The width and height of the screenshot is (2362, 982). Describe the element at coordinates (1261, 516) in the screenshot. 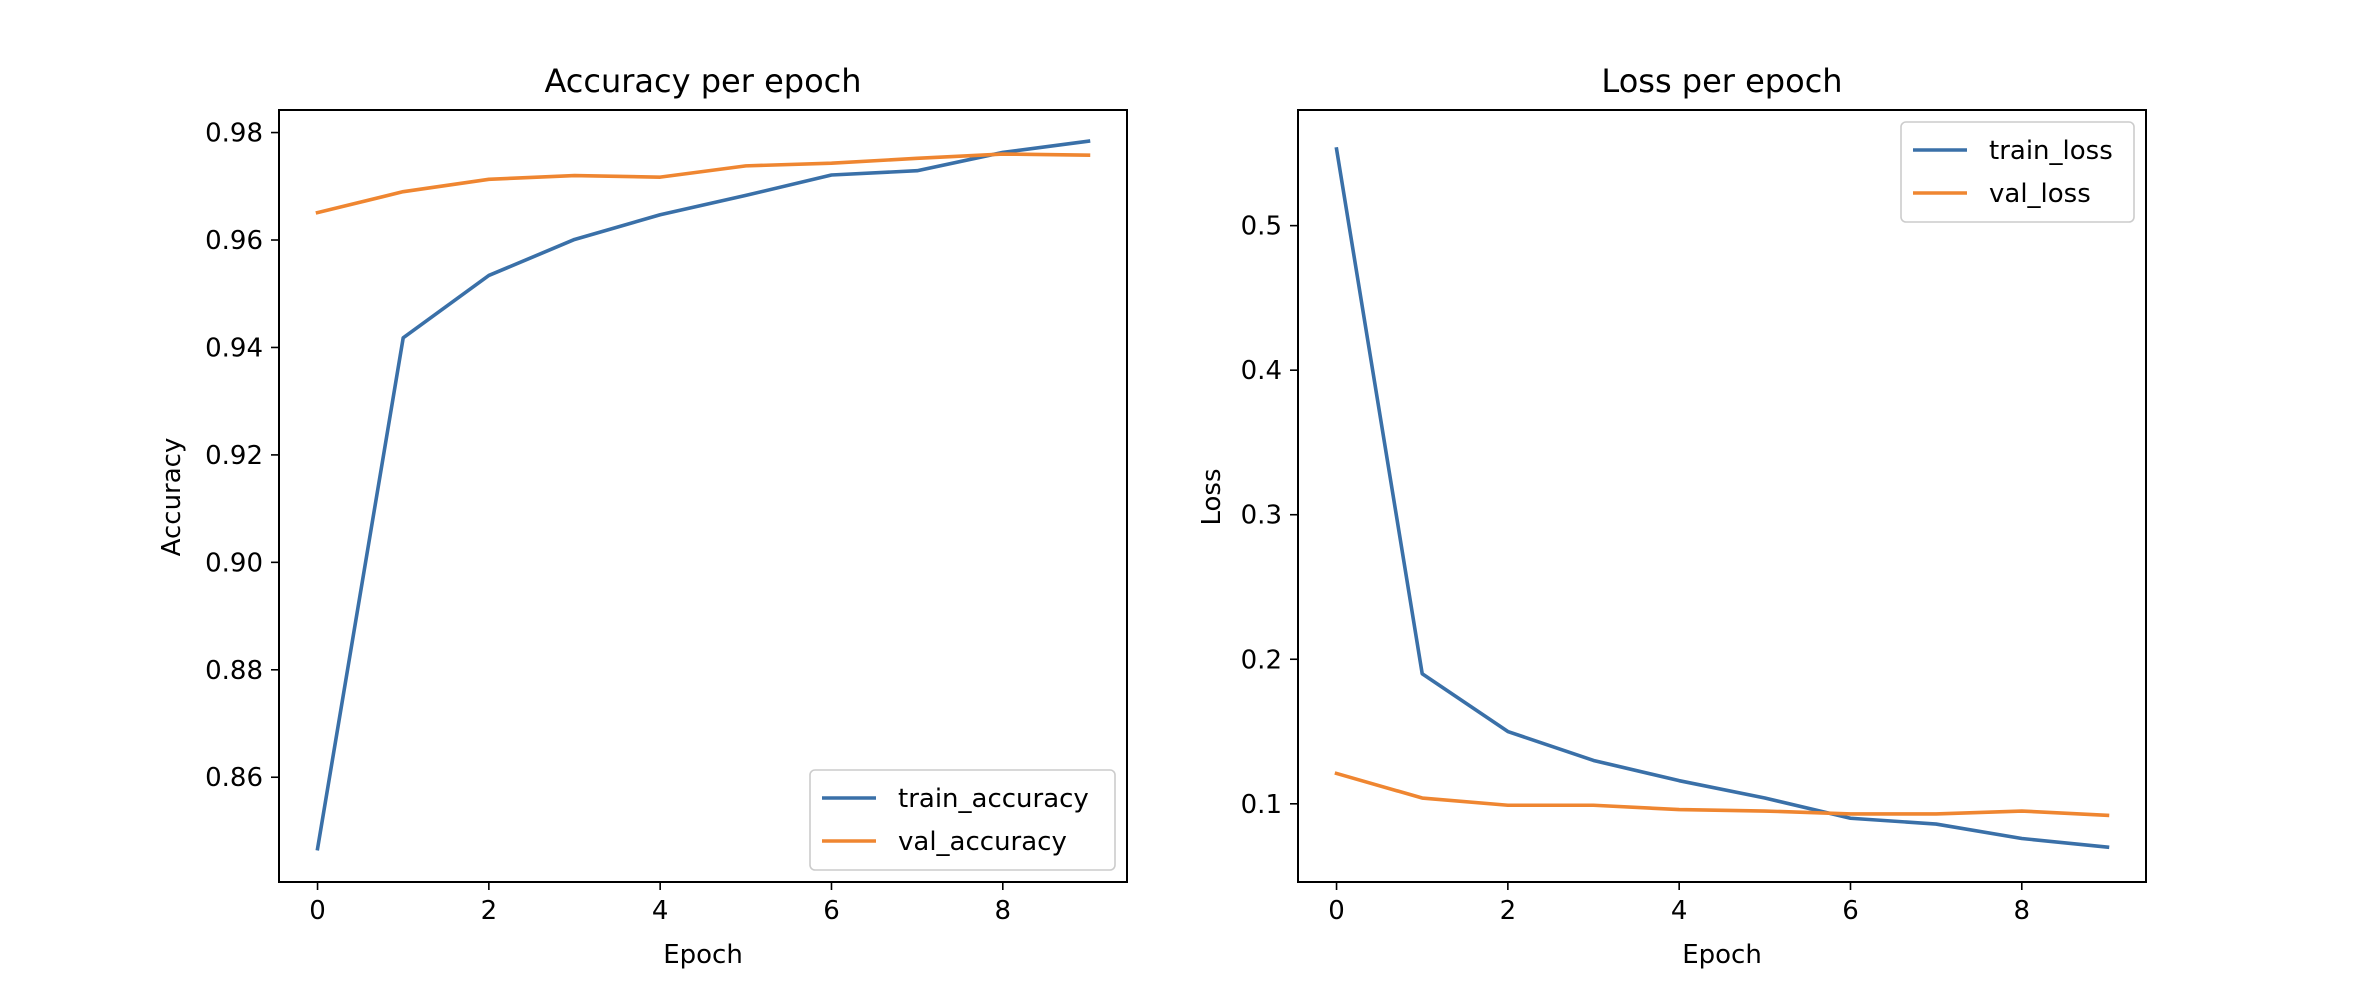

I see `loss-y-tick-label: 0.3` at that location.